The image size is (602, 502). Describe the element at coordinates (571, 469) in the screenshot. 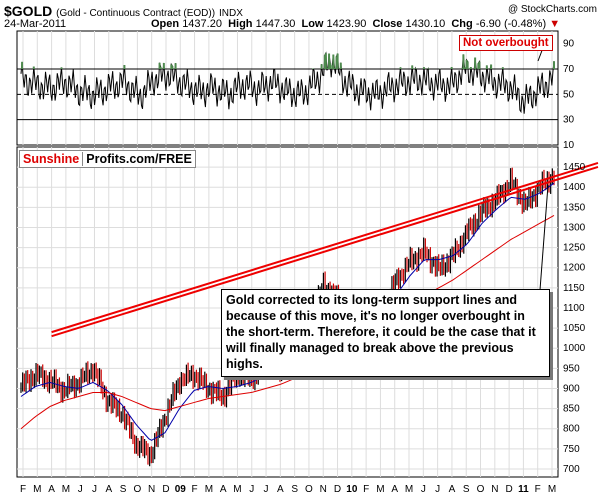

I see `price-tick-label: 700` at that location.